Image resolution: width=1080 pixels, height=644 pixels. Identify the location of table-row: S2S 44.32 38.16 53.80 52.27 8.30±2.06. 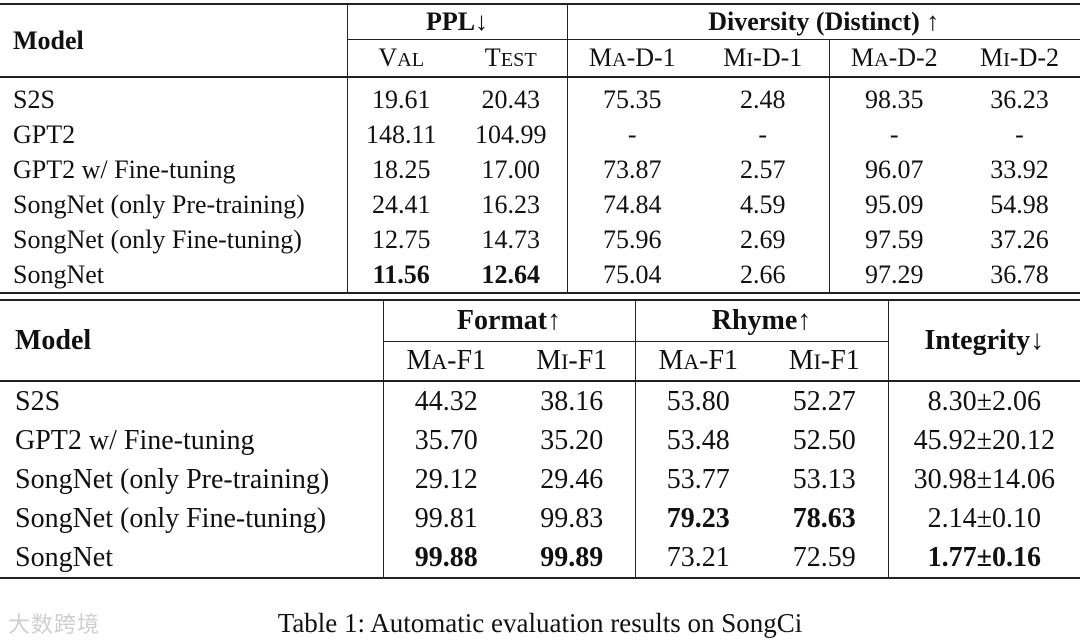
(540, 401).